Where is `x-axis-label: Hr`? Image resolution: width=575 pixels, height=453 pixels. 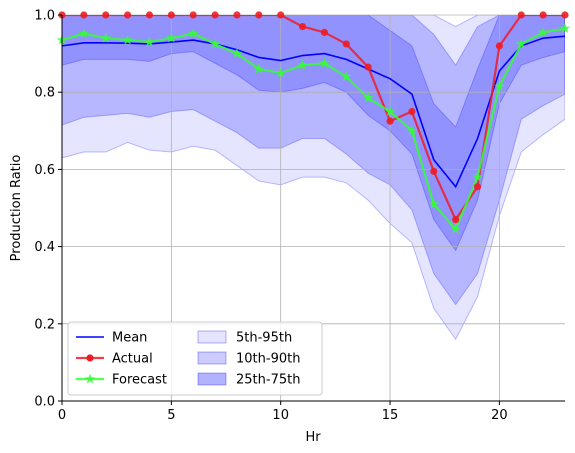
x-axis-label: Hr is located at coordinates (313, 437).